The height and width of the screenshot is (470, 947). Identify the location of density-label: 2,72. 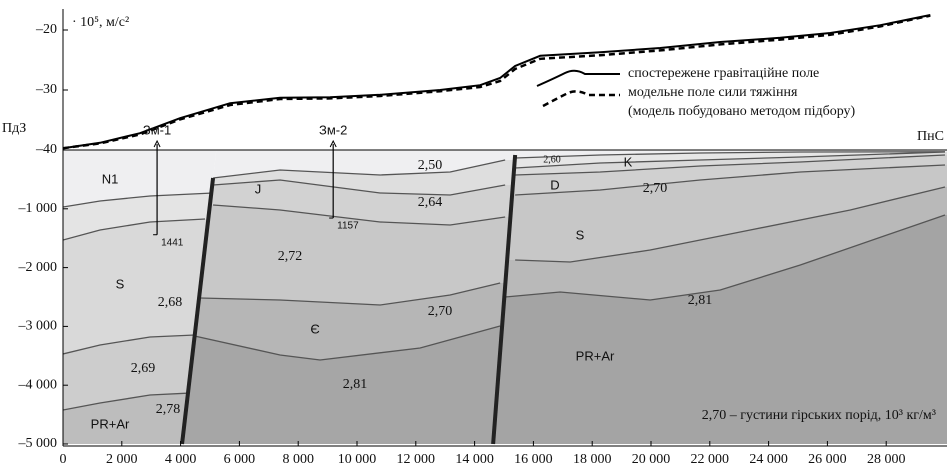
(290, 256).